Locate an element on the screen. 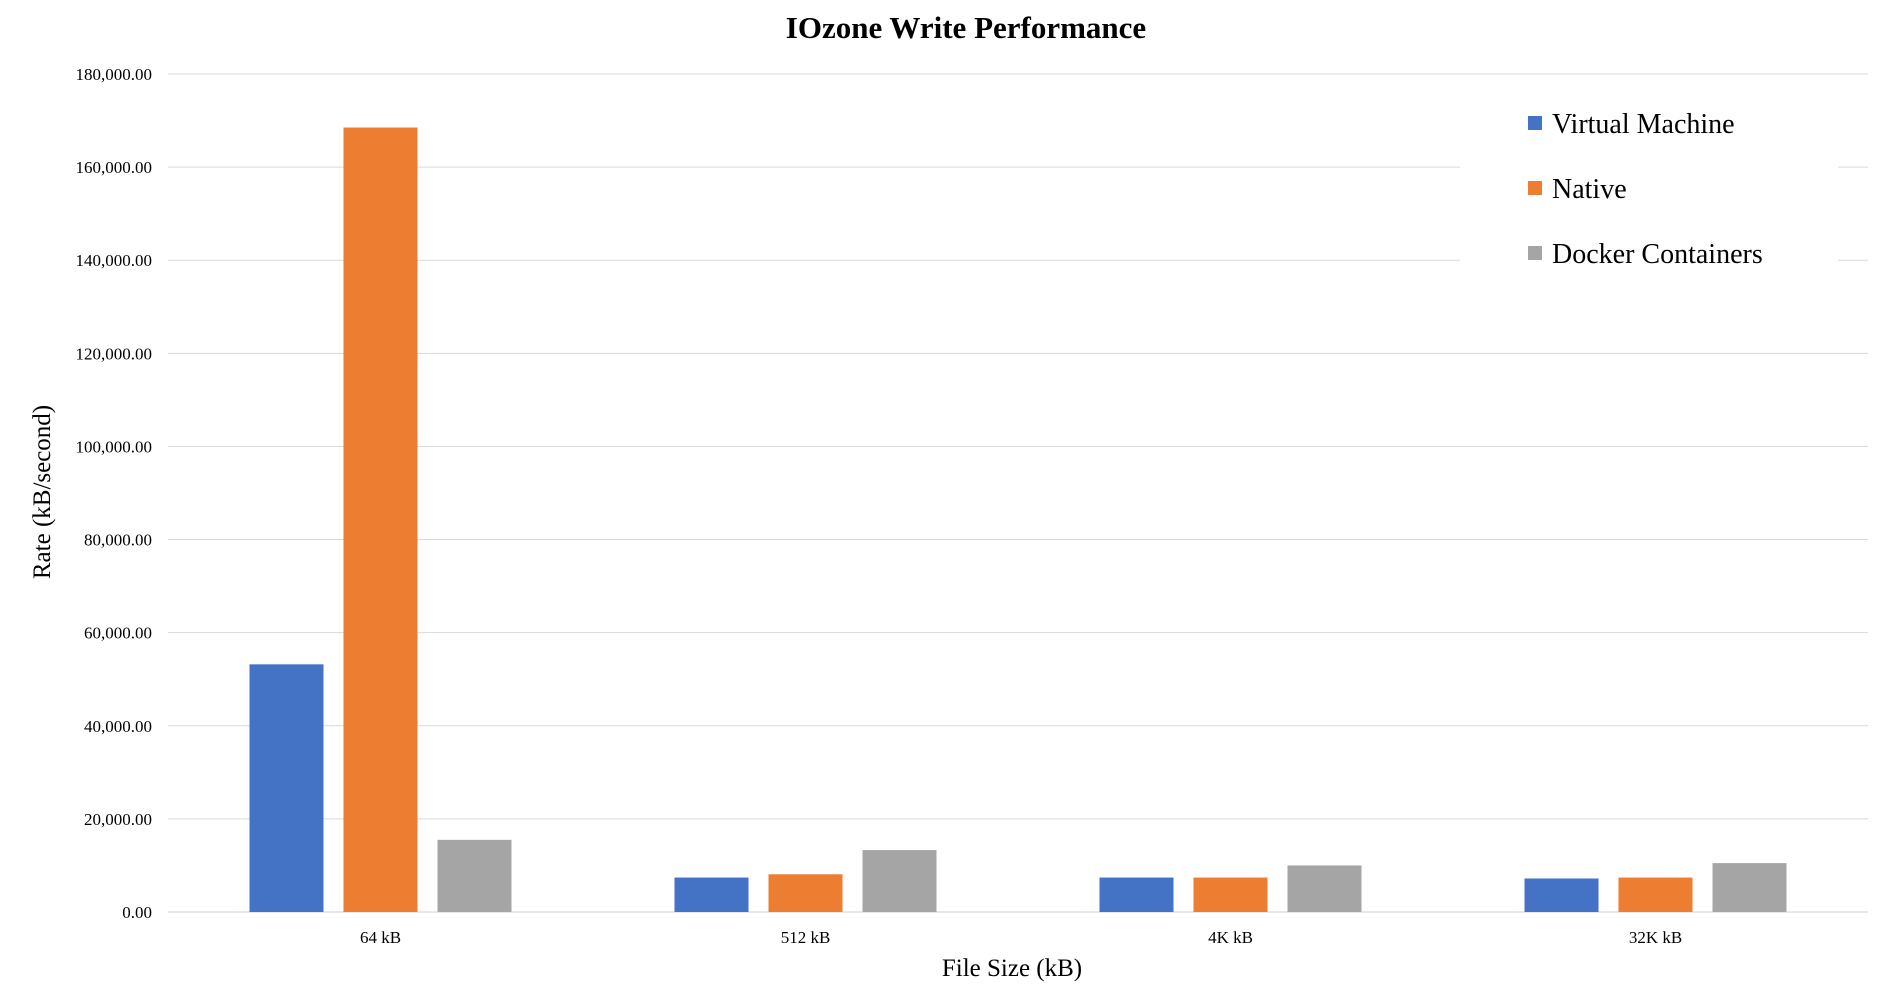  legend-label: Virtual Machine is located at coordinates (1643, 124).